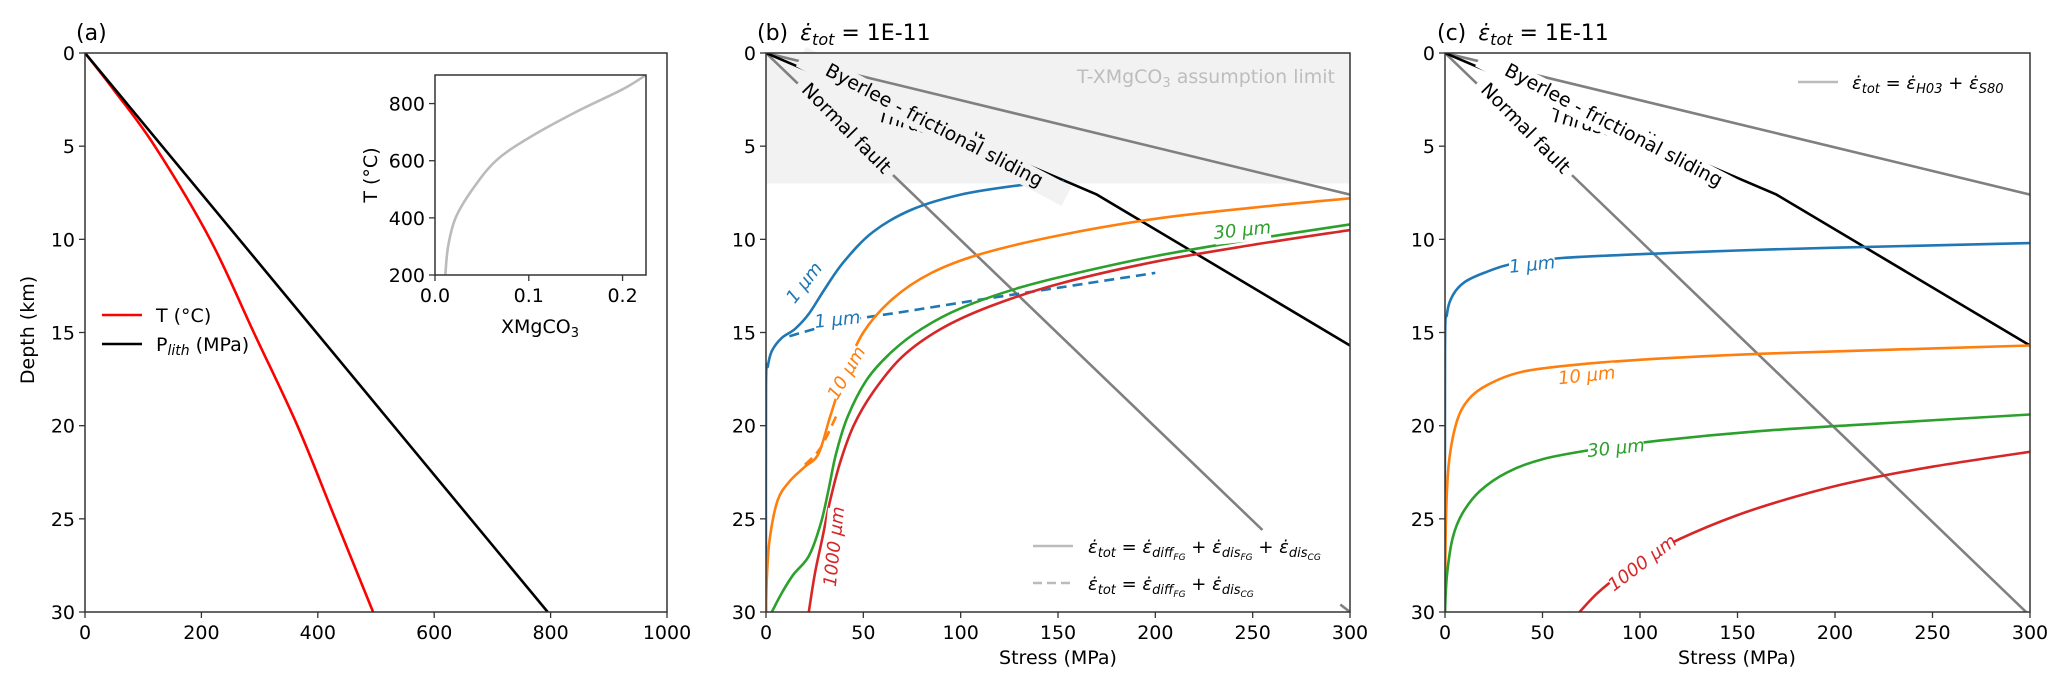  Describe the element at coordinates (845, 129) in the screenshot. I see `normal-fault-label-gap` at that location.